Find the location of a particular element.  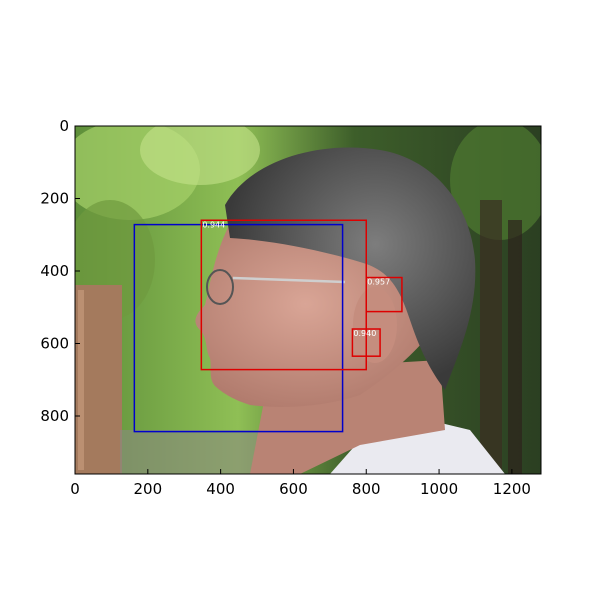

y-tick-label: 0 is located at coordinates (64, 126).